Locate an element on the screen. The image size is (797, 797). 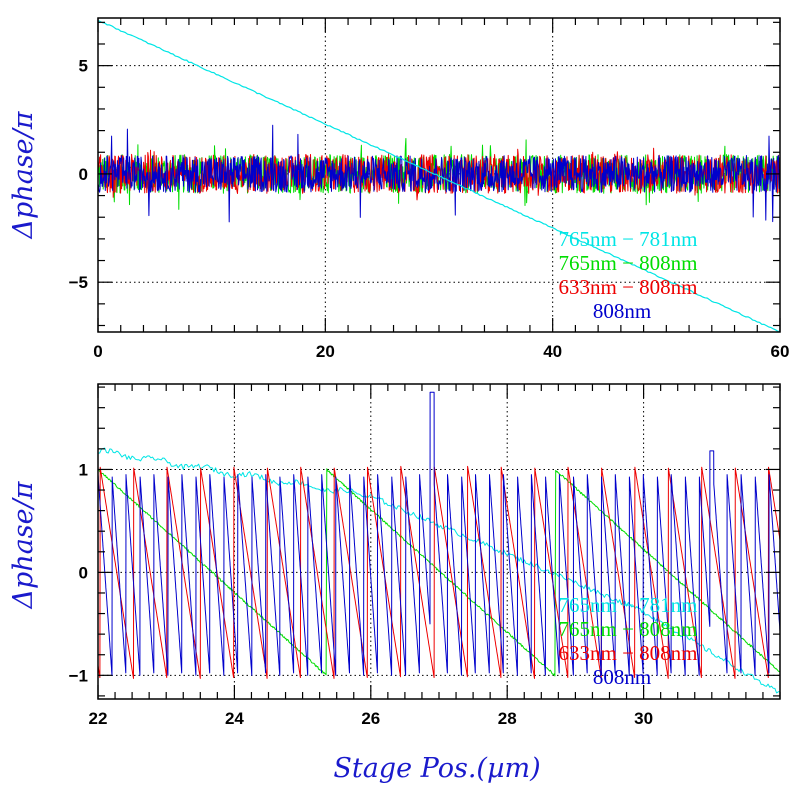
y-tick-label: 1 is located at coordinates (83, 469).